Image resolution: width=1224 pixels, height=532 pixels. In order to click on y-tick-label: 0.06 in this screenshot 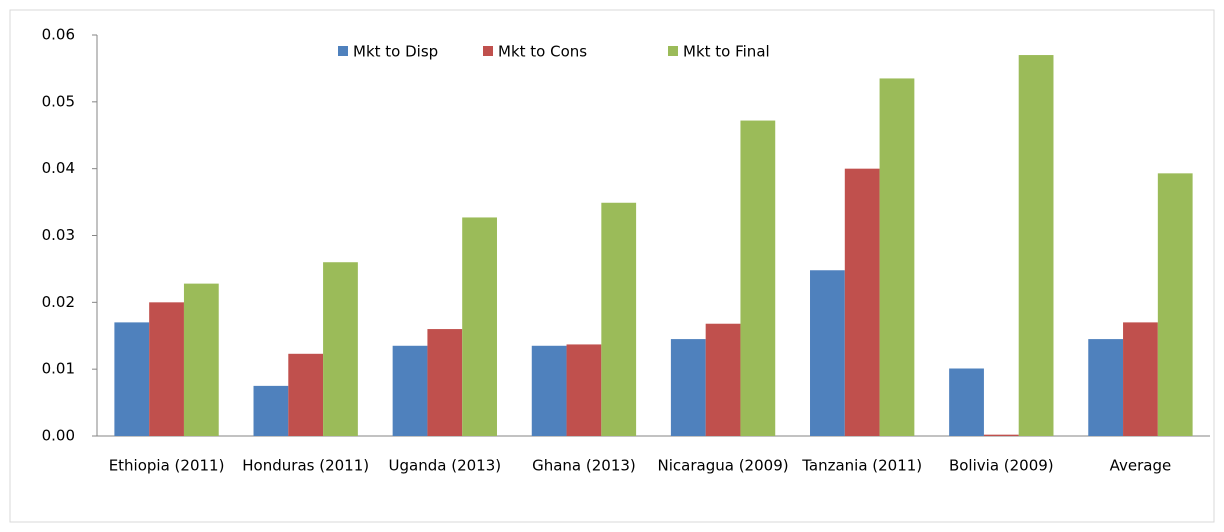, I will do `click(58, 35)`.